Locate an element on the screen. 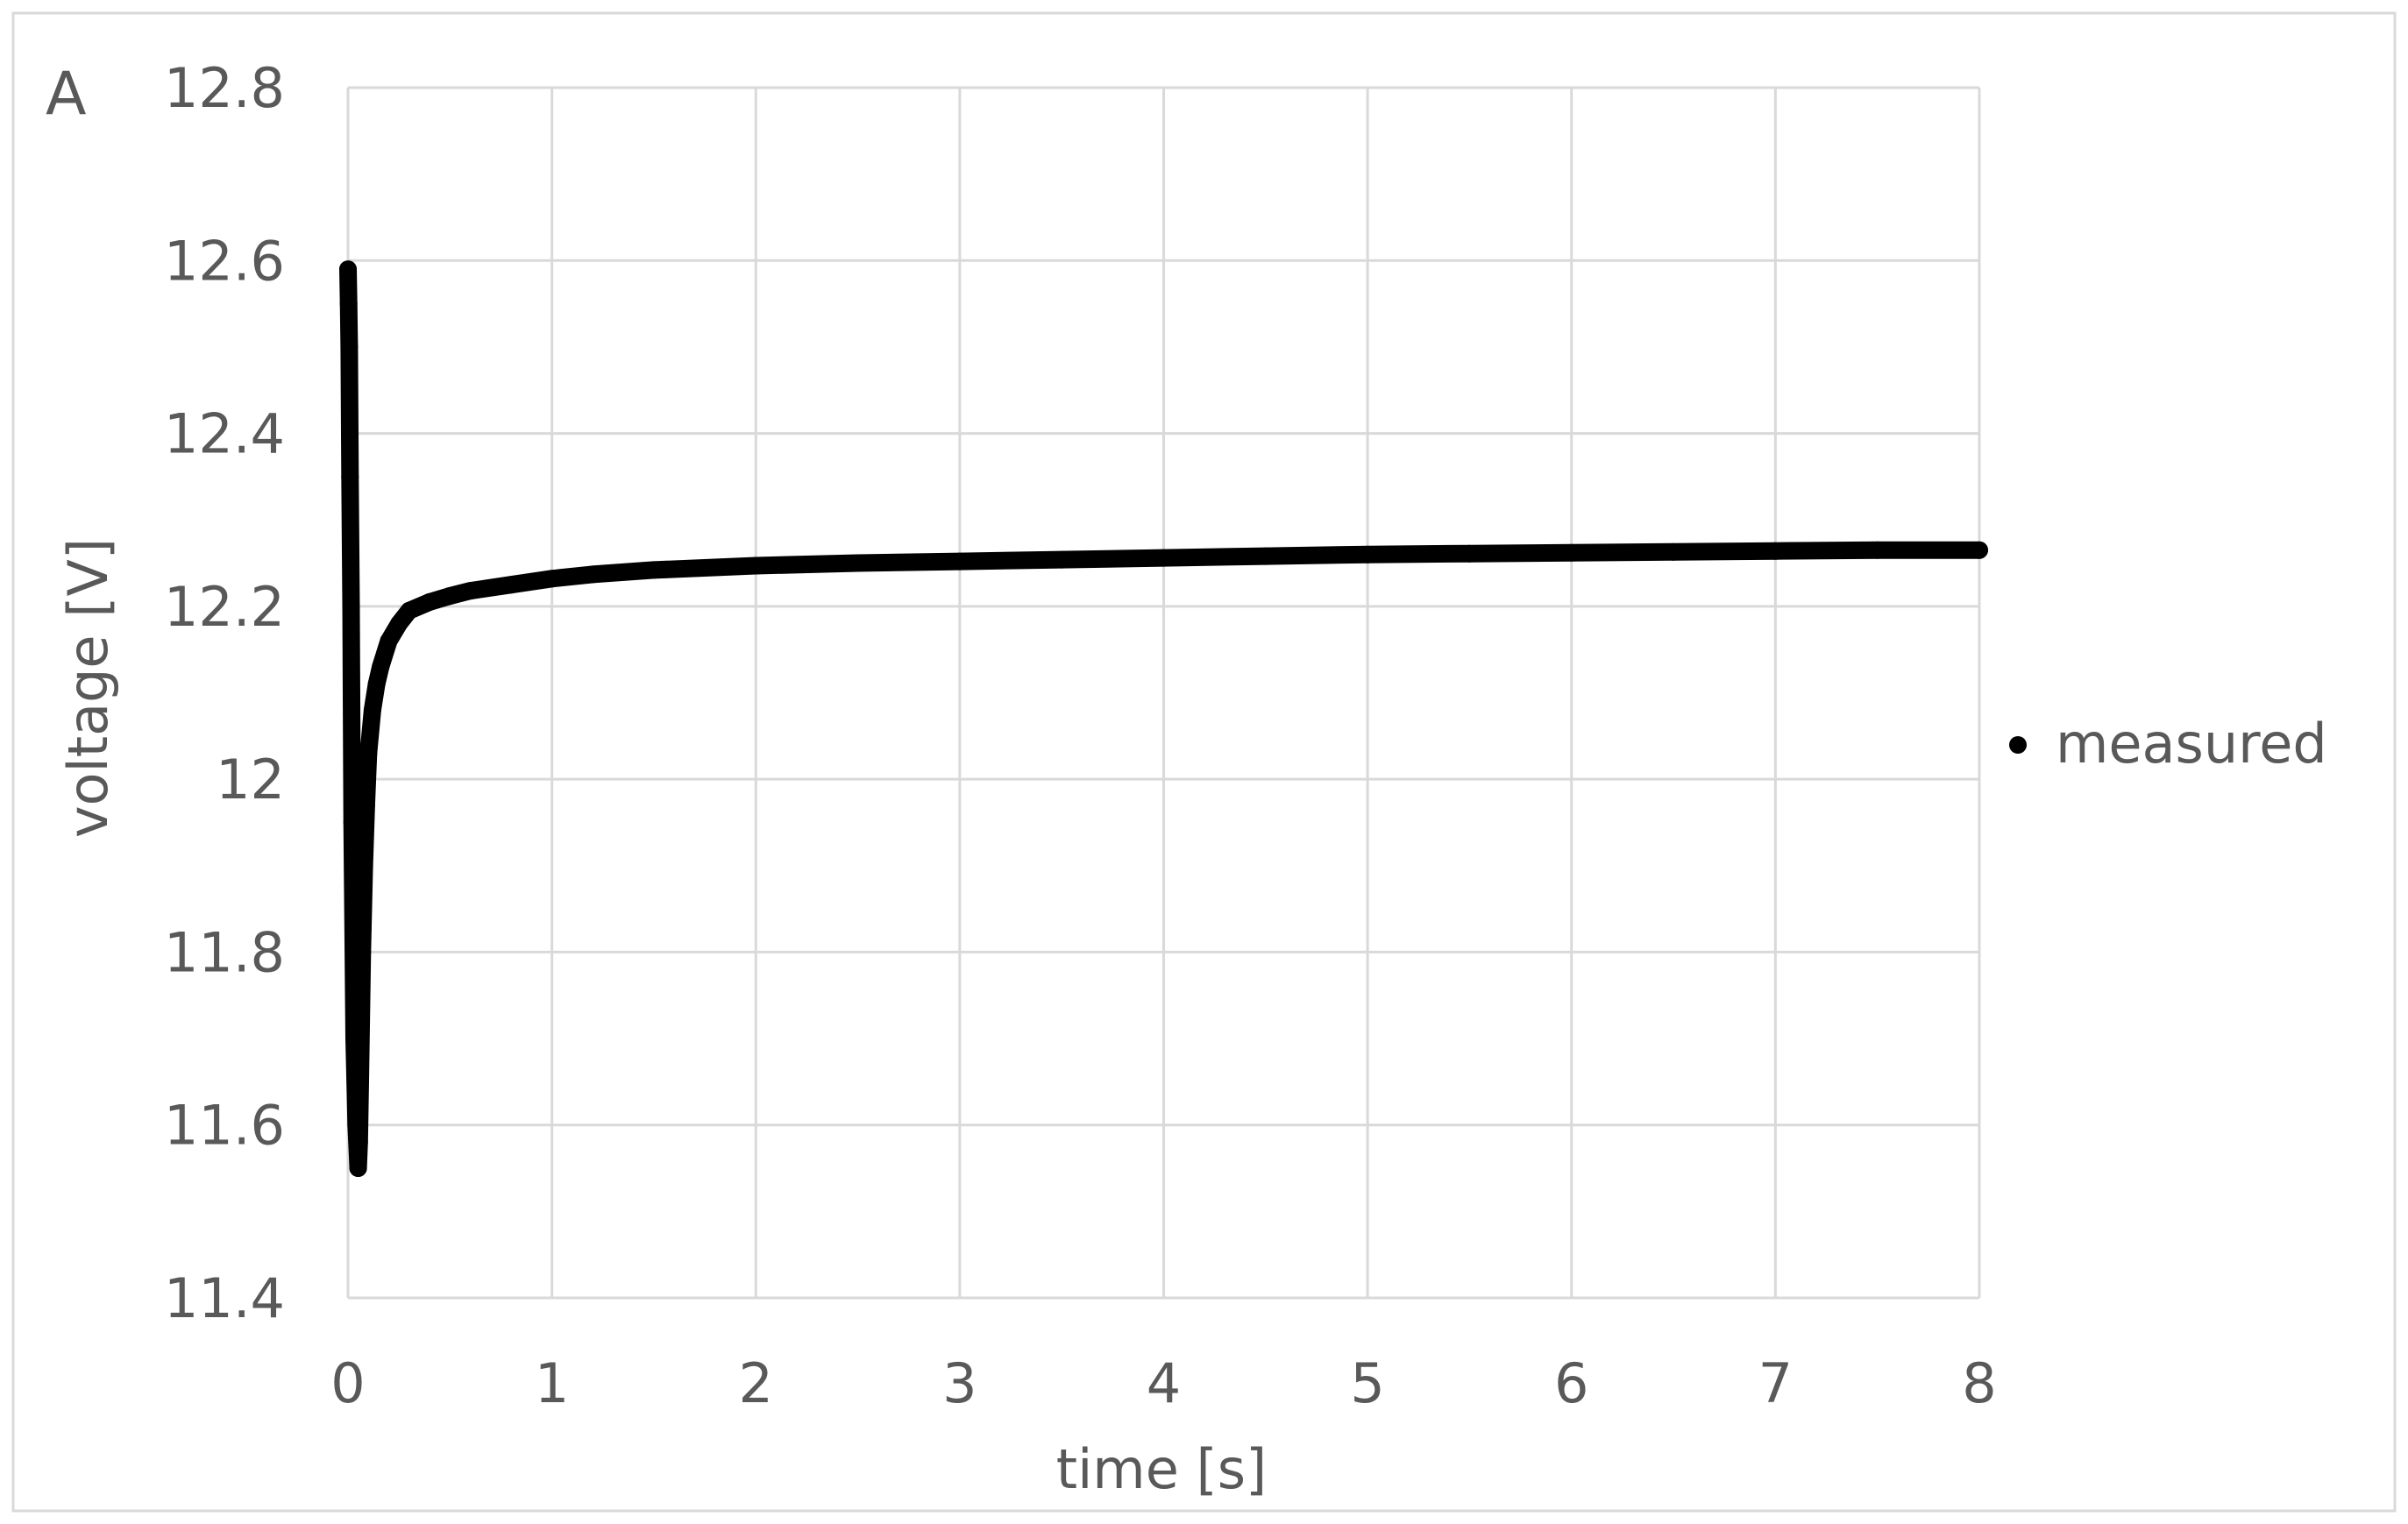  legend-marker-measured is located at coordinates (2018, 745).